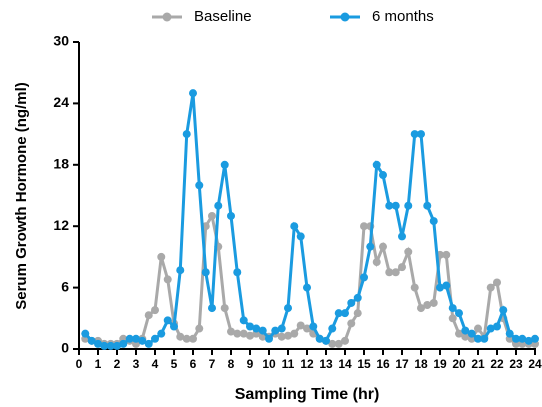 This screenshot has height=407, width=542. Describe the element at coordinates (345, 17) in the screenshot. I see `legend-marker` at that location.